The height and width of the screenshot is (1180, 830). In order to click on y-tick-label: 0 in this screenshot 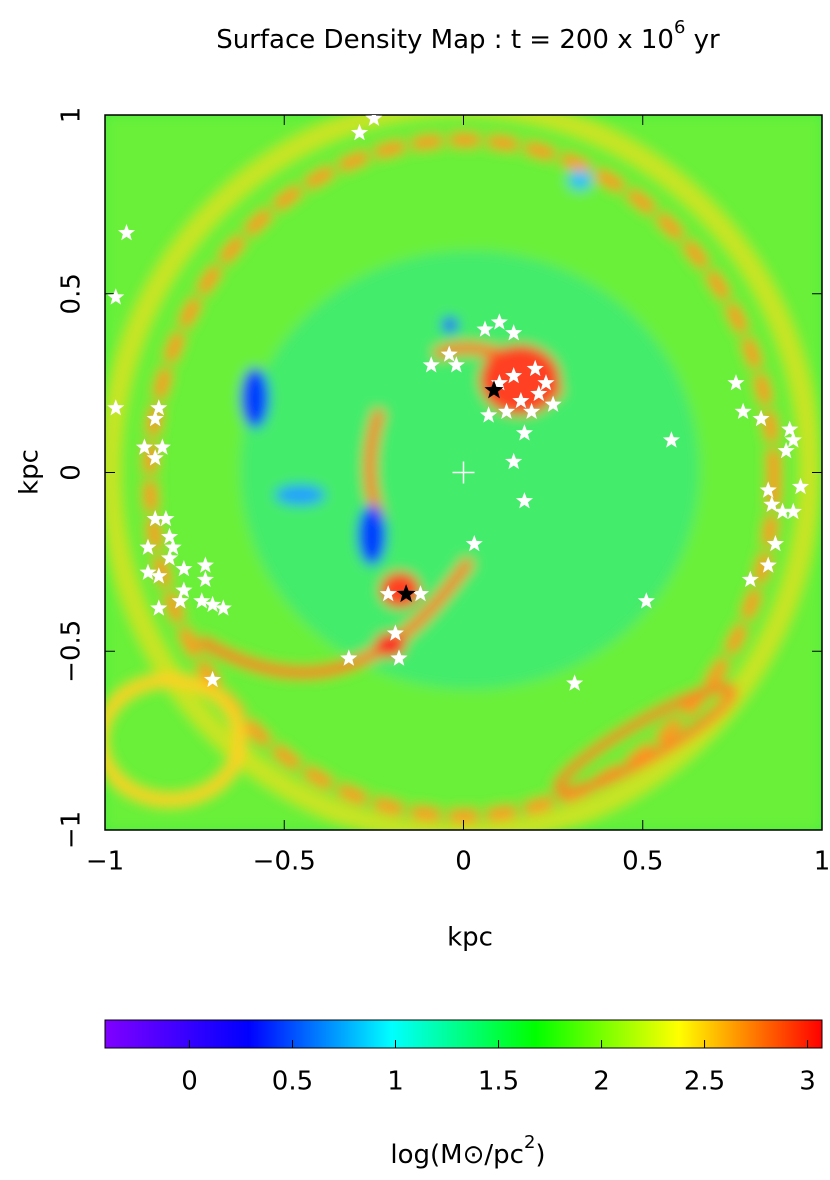, I will do `click(72, 472)`.